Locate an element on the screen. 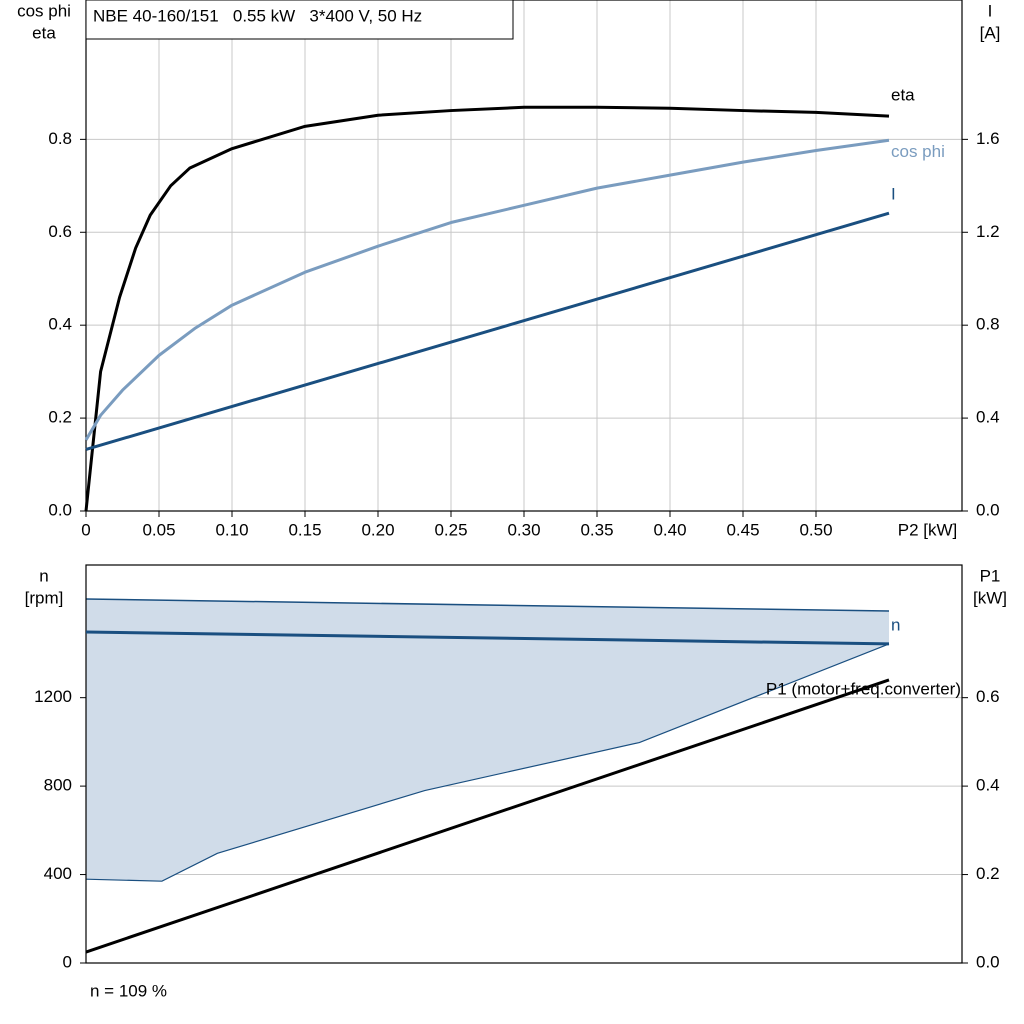 The width and height of the screenshot is (1024, 1024). y-tick-label: 0.4 is located at coordinates (60, 324).